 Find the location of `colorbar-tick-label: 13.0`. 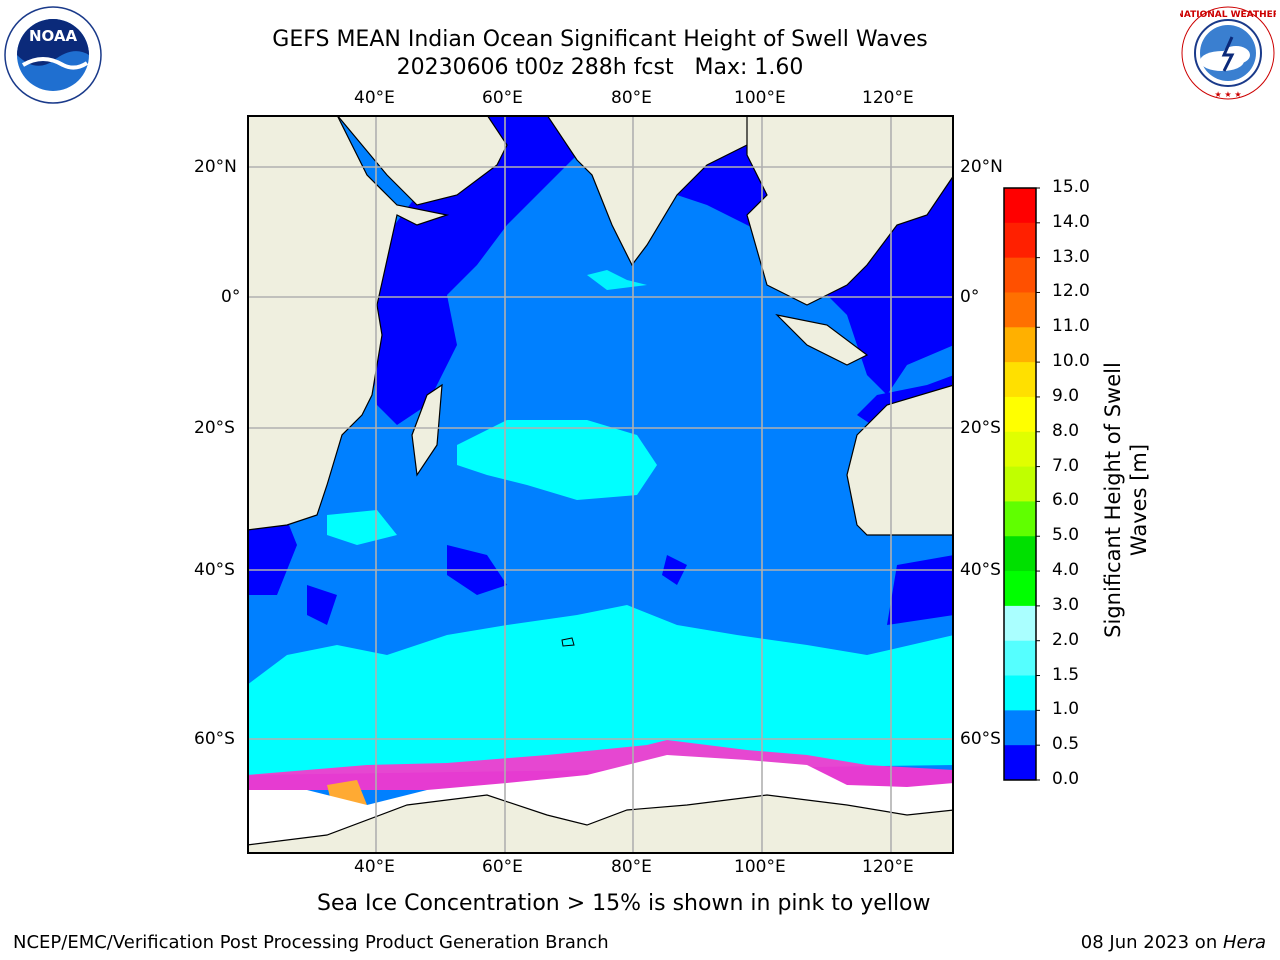

colorbar-tick-label: 13.0 is located at coordinates (1071, 256).